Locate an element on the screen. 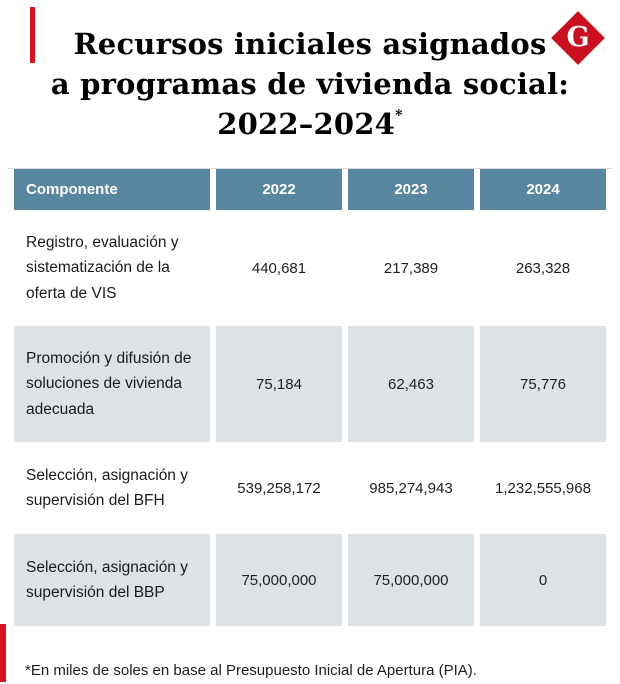 The height and width of the screenshot is (684, 620). column-header-2022: 2022 is located at coordinates (279, 189).